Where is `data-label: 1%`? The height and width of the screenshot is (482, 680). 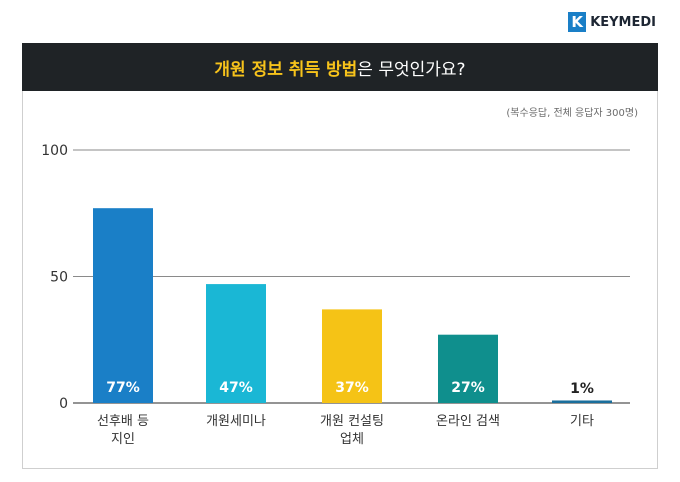
data-label: 1% is located at coordinates (582, 389).